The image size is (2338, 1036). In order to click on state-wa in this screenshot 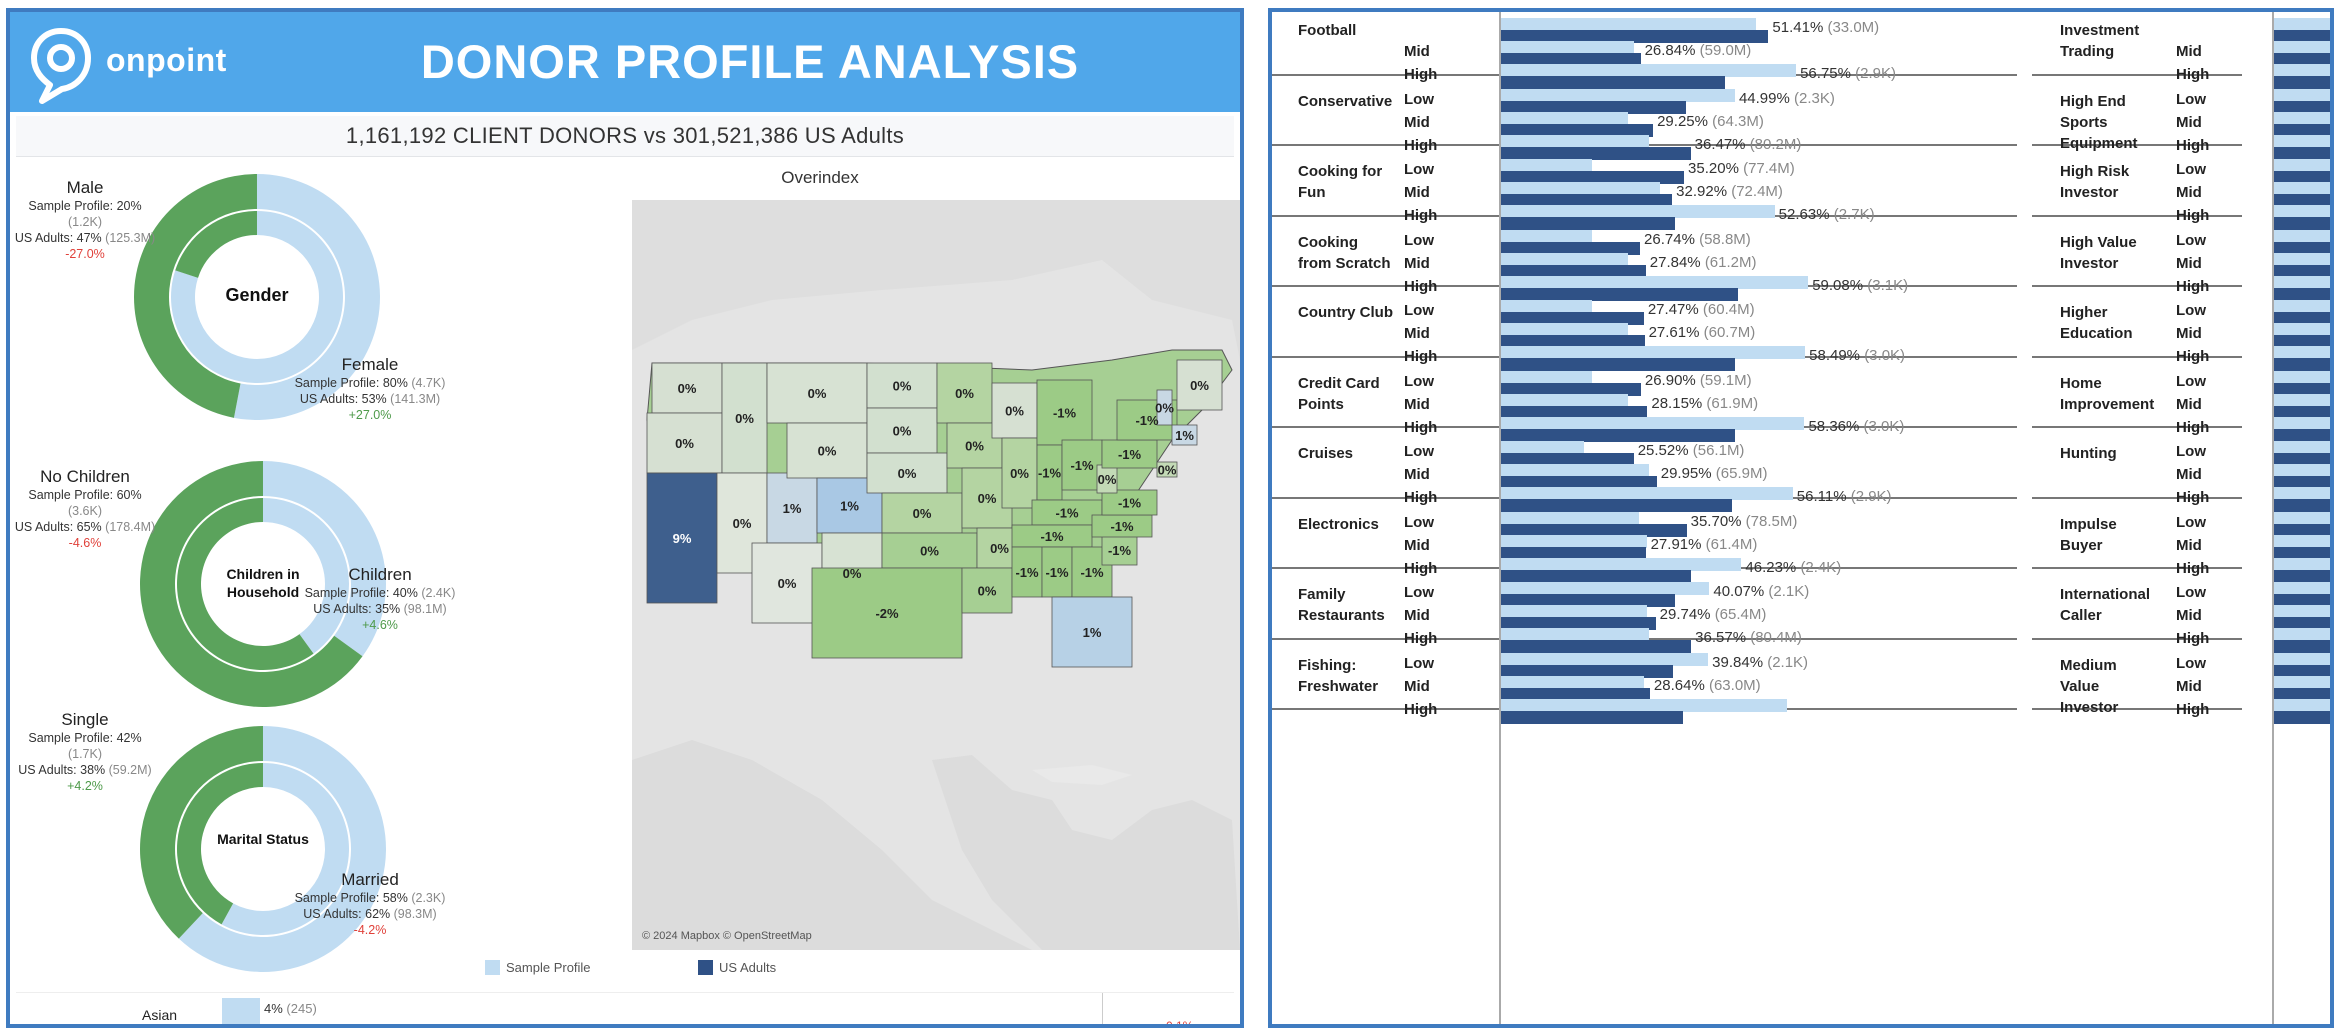, I will do `click(687, 388)`.